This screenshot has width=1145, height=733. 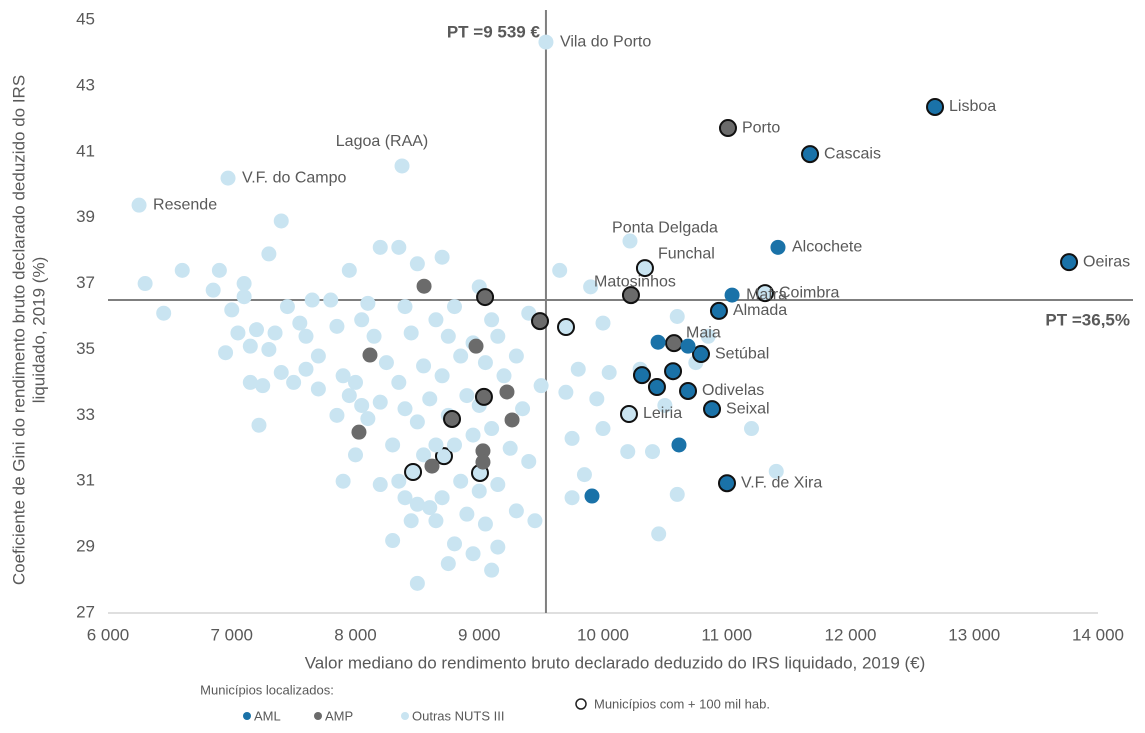 I want to click on legend-outline-label: Municípios com + 100 mil hab., so click(x=682, y=703).